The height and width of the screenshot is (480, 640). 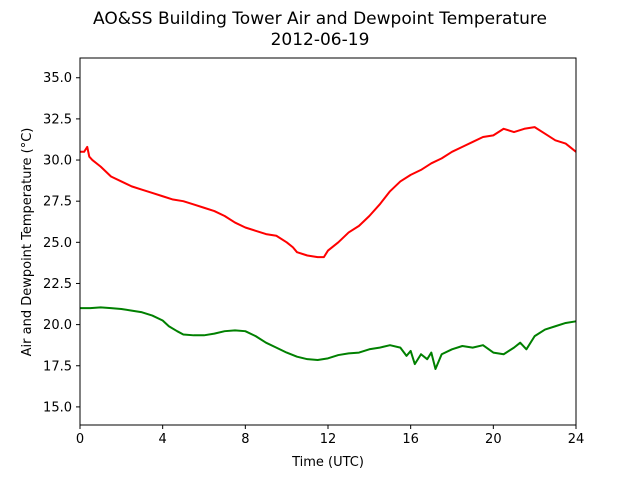 I want to click on x-axis-label: Time (UTC), so click(x=327, y=462).